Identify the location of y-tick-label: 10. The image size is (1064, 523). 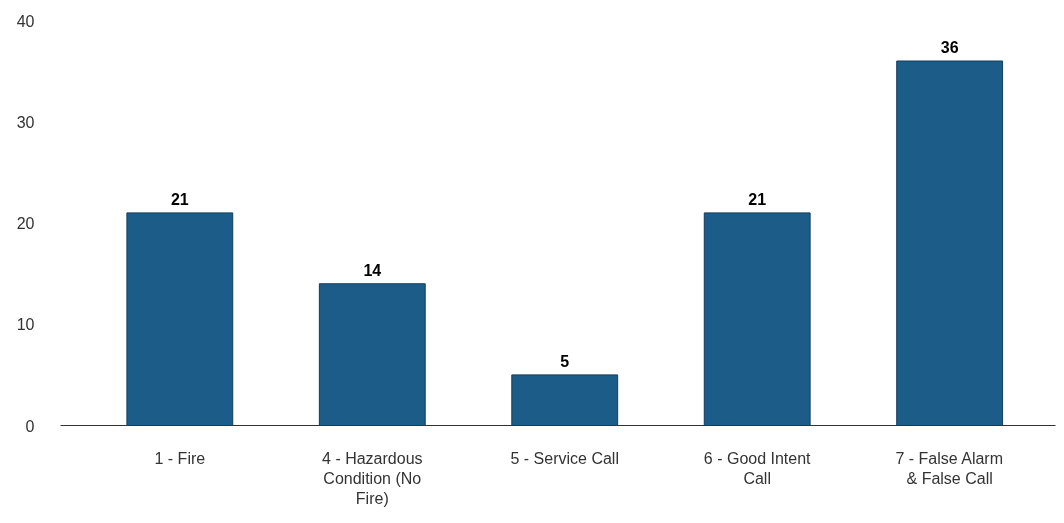
(25, 325).